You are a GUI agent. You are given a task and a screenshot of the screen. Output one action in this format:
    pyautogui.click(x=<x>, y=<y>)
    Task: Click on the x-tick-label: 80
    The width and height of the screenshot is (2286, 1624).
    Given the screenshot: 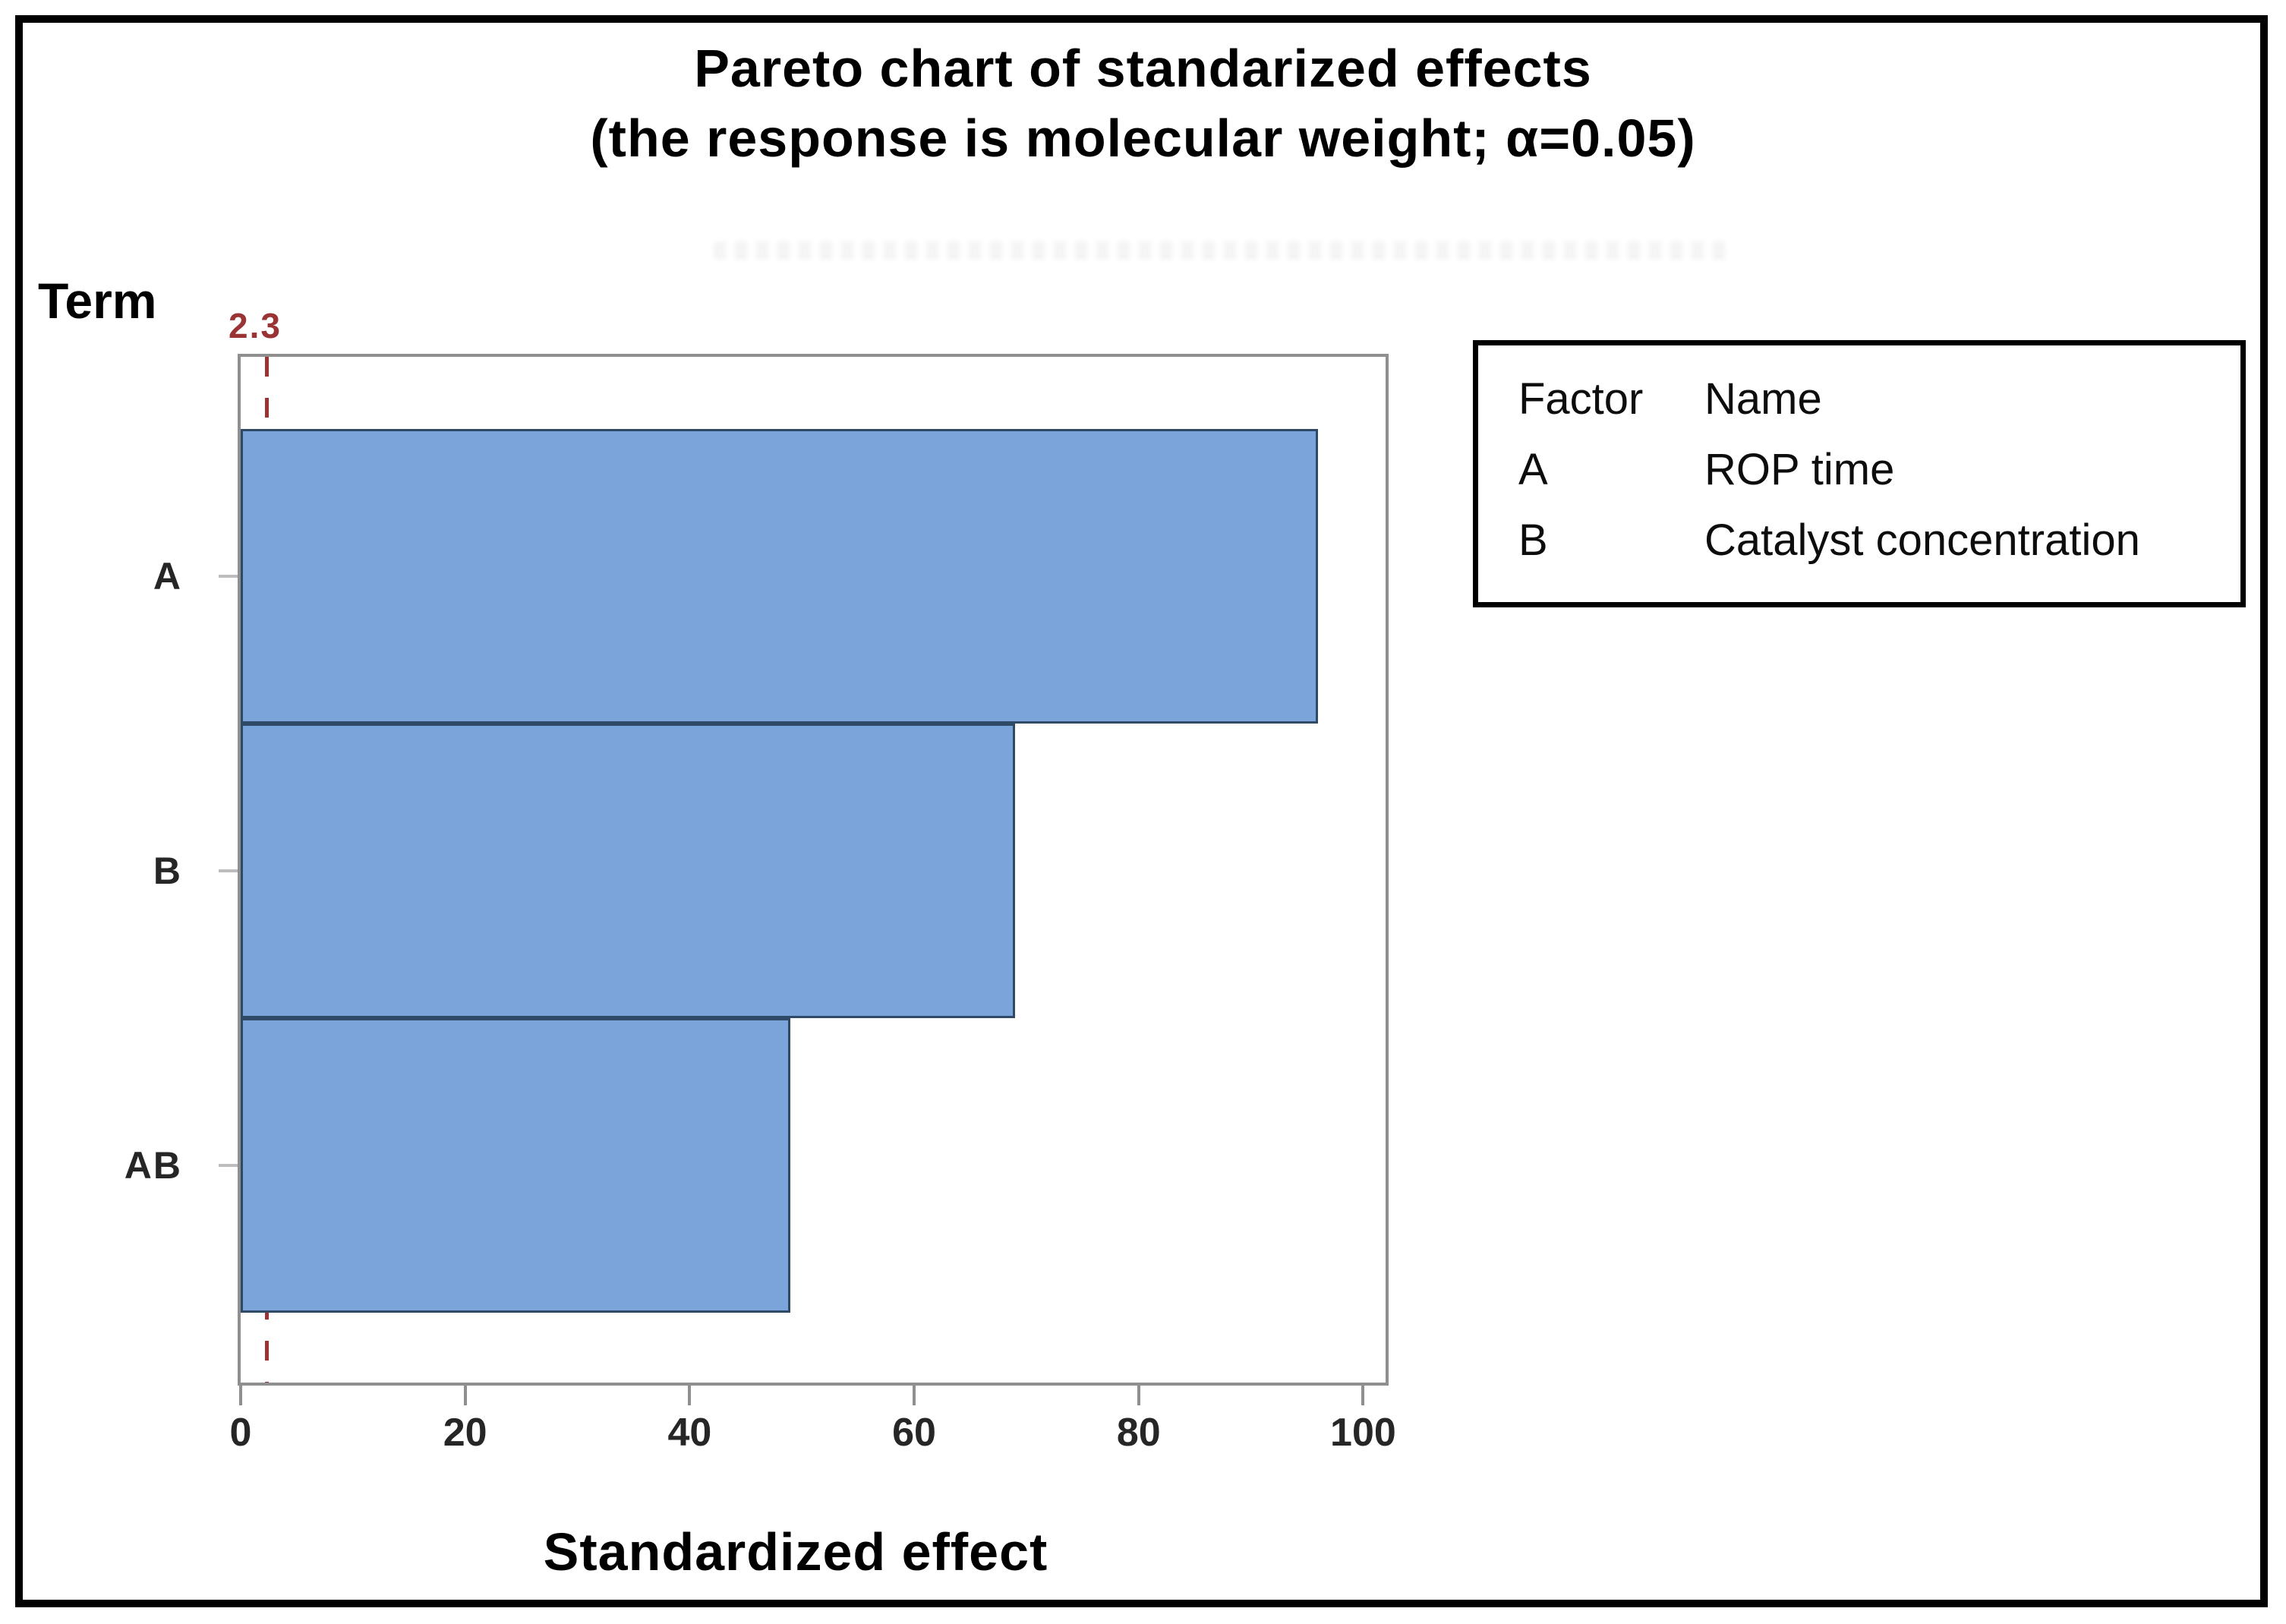 What is the action you would take?
    pyautogui.click(x=1138, y=1433)
    